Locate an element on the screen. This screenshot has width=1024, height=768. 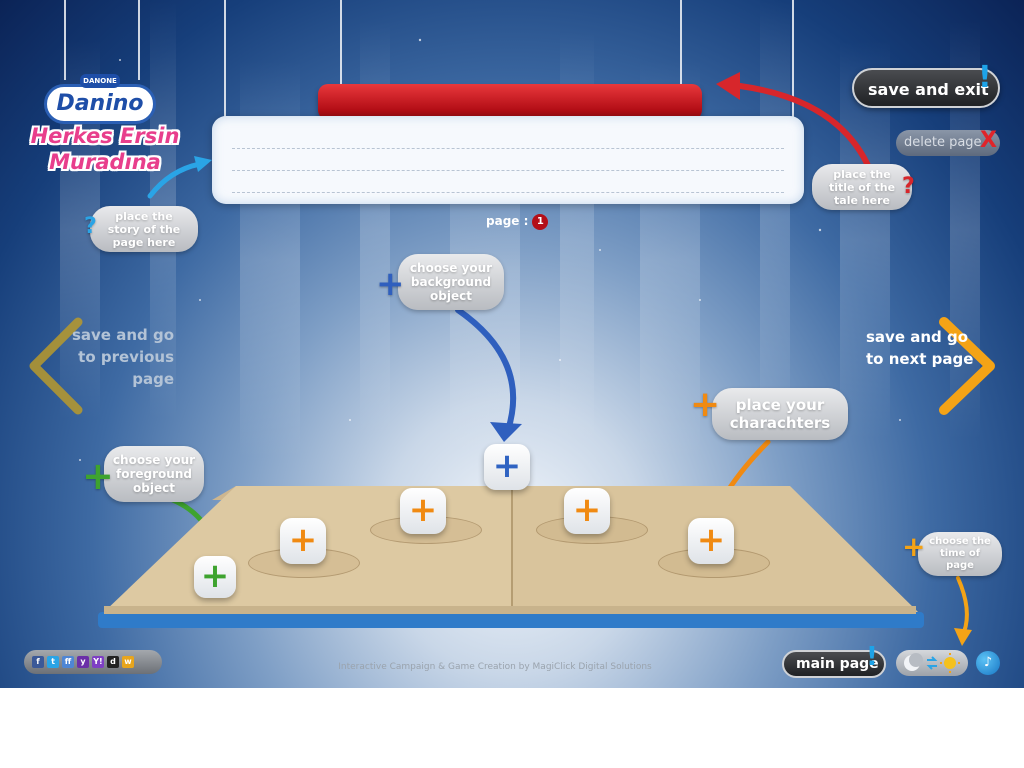
background-hint-text: choose your background object is located at coordinates (451, 282).